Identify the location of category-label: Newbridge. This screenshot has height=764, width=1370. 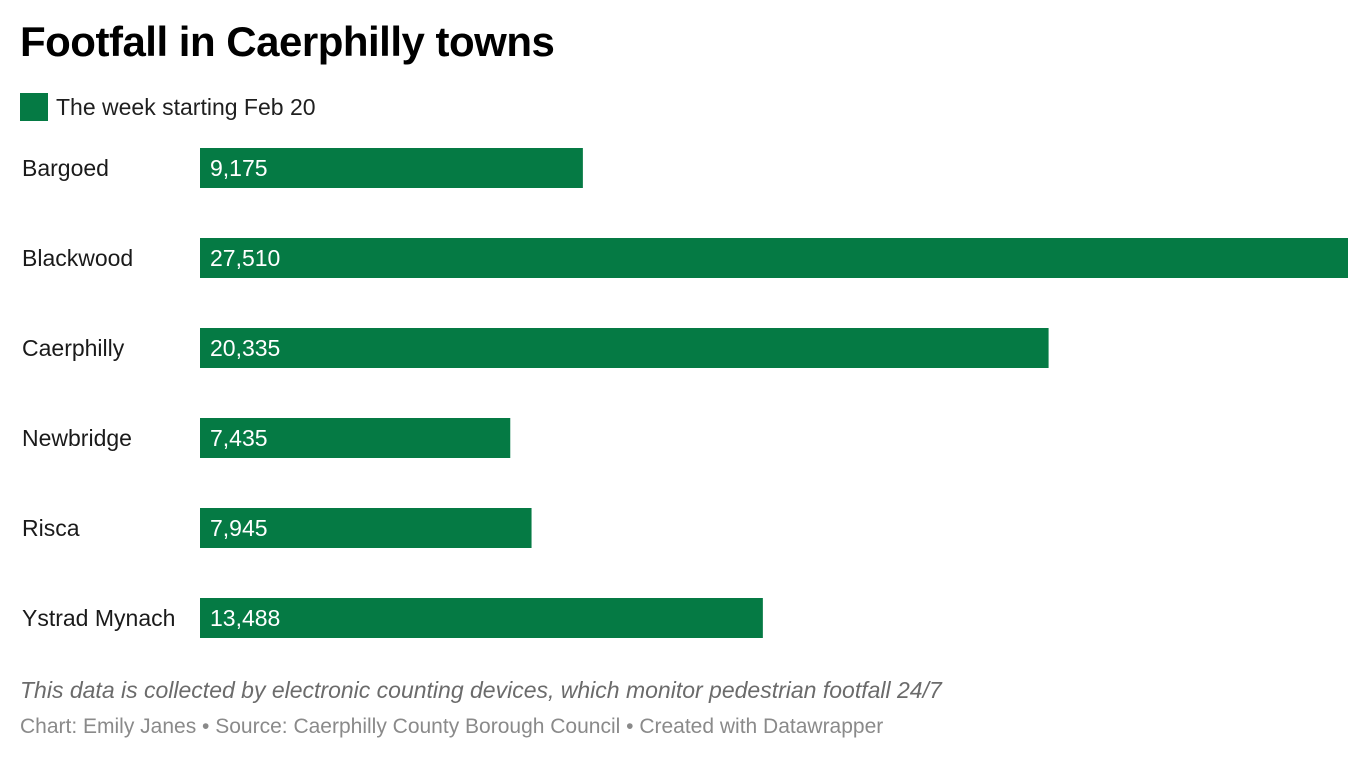
(77, 438).